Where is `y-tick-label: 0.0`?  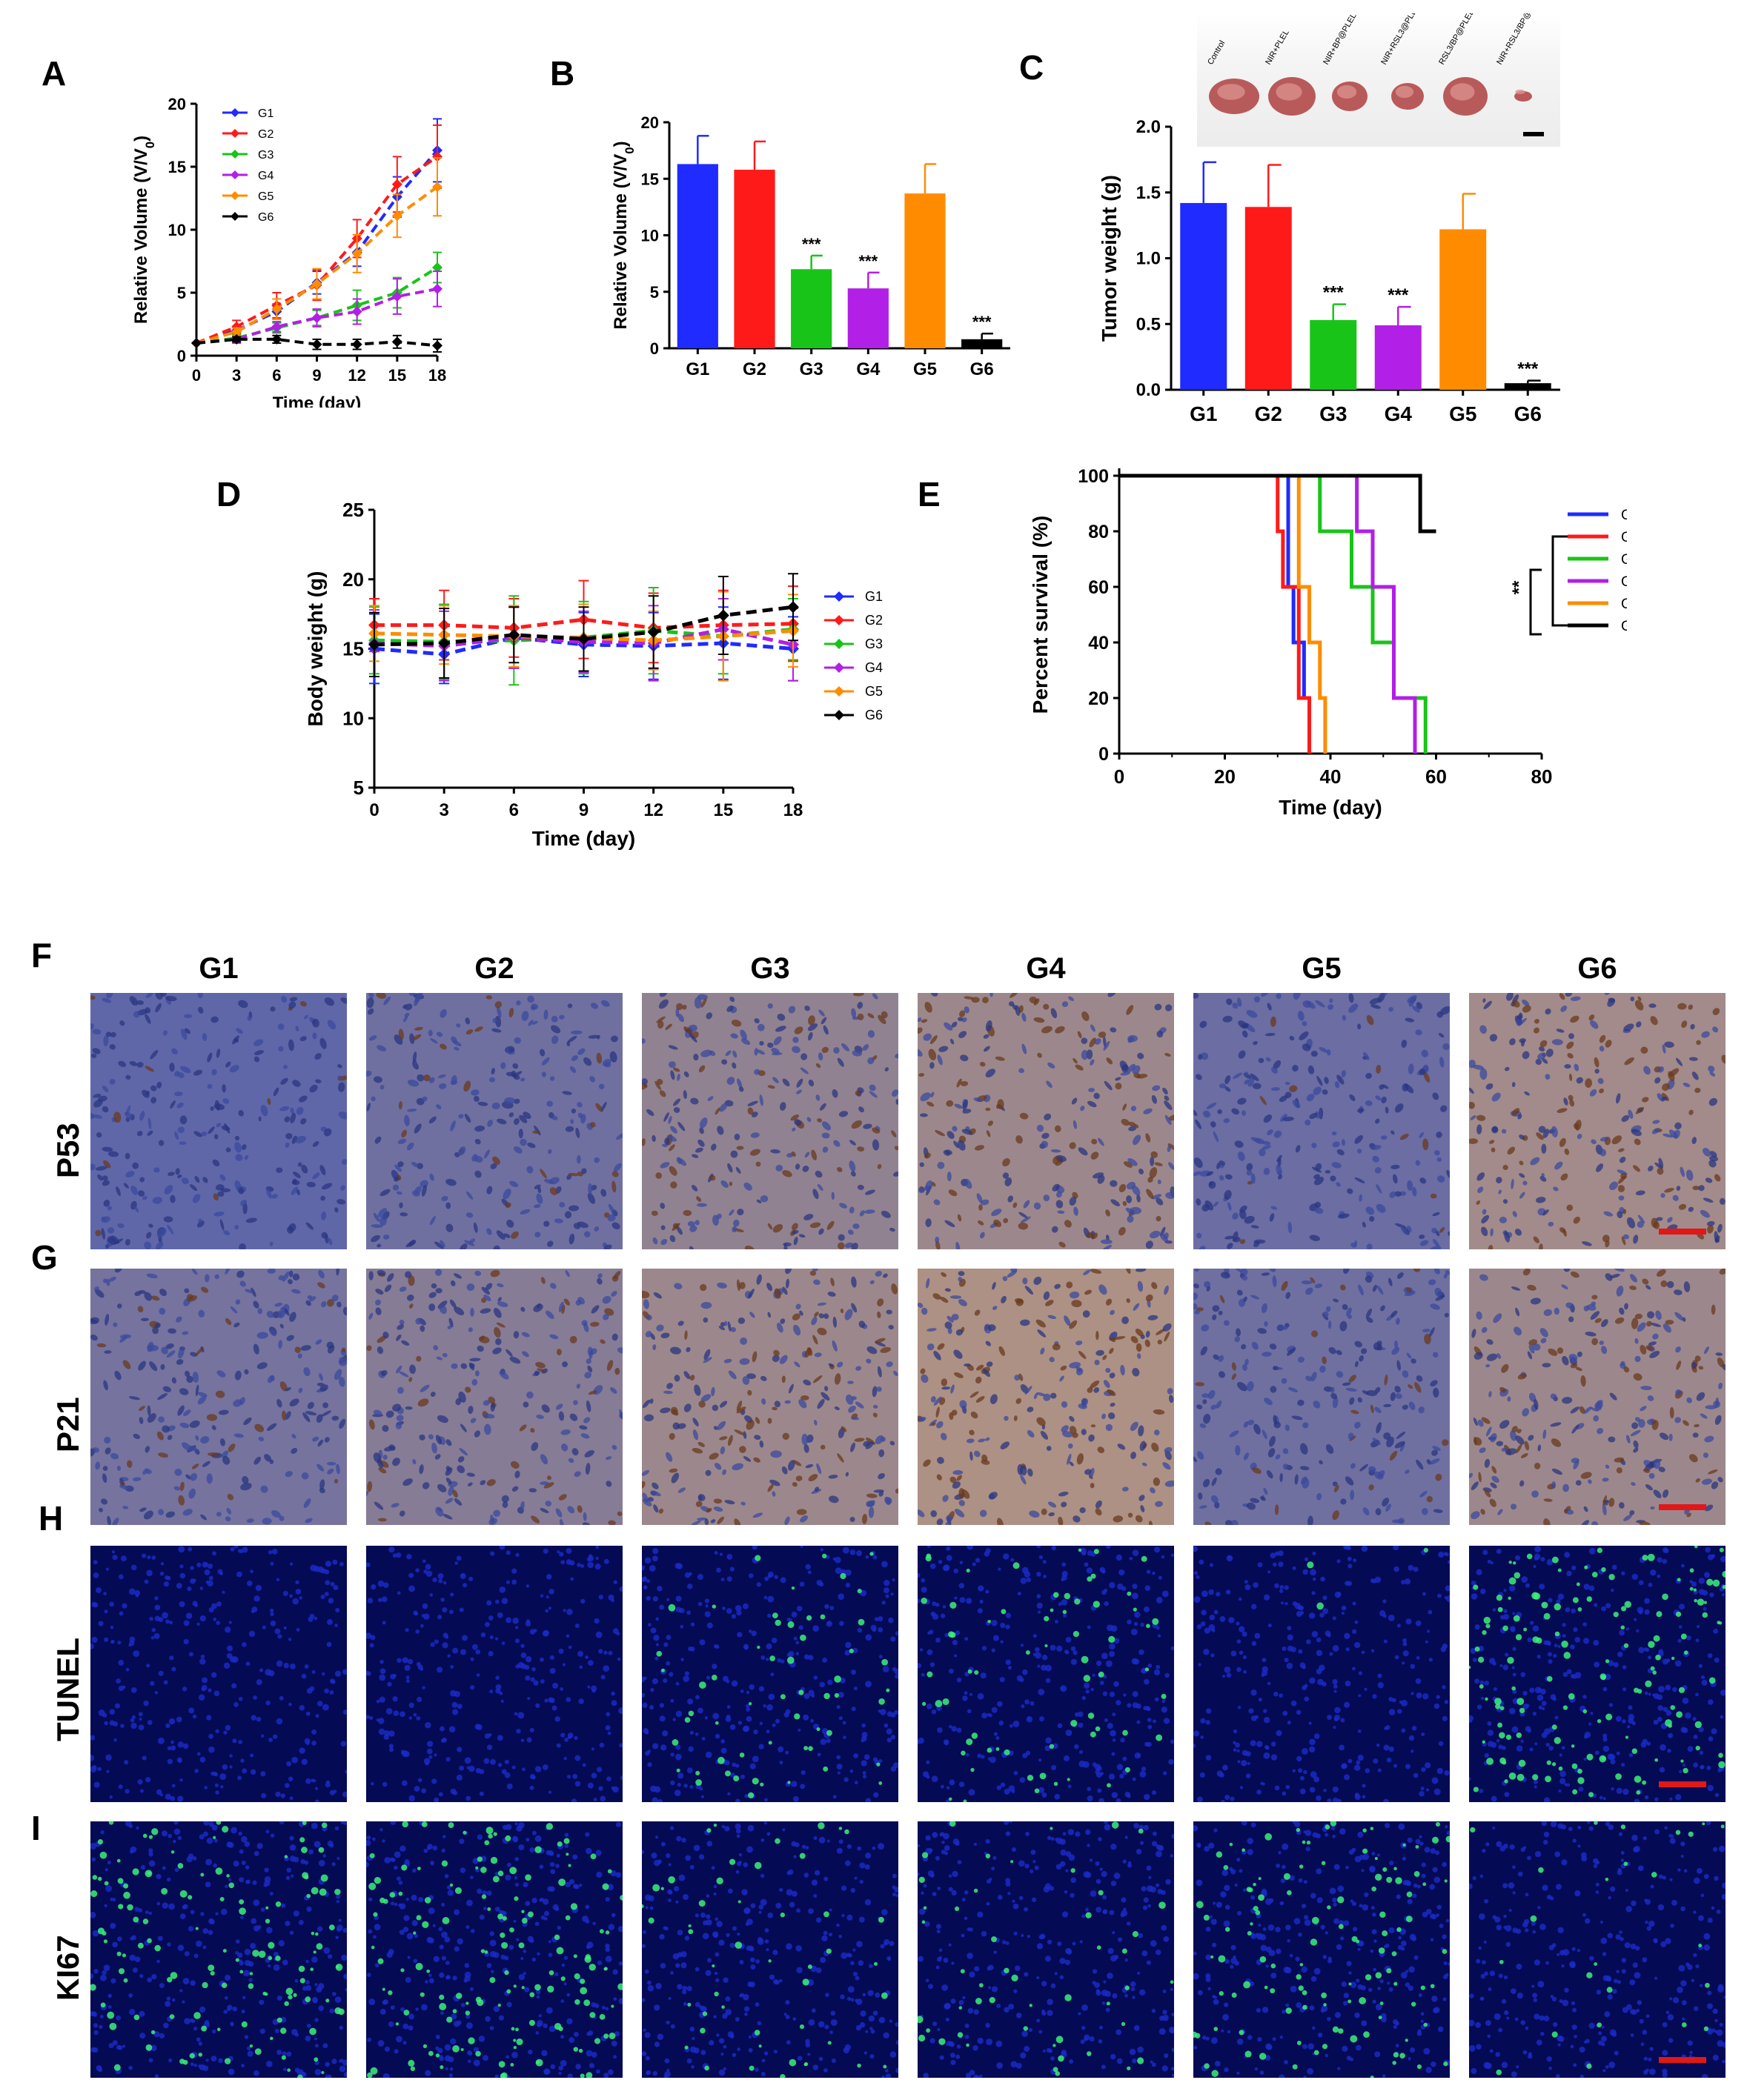
y-tick-label: 0.0 is located at coordinates (1148, 390).